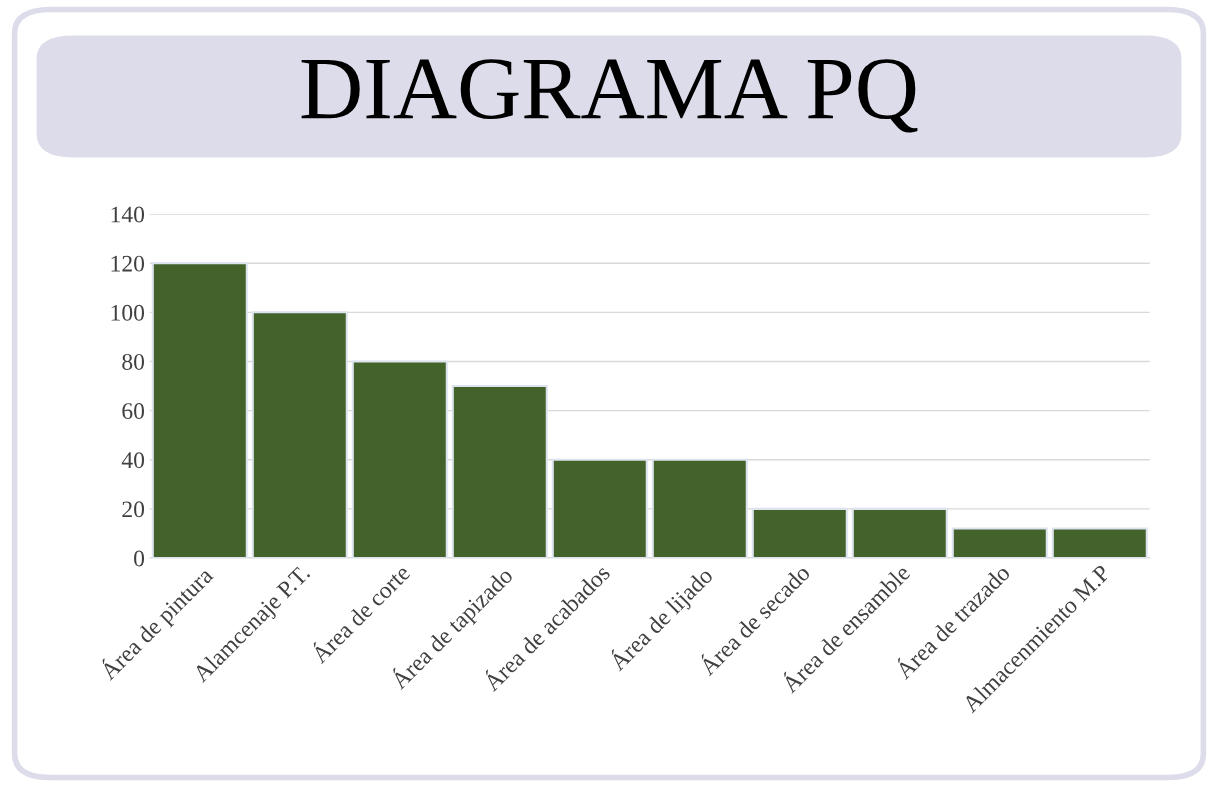 The width and height of the screenshot is (1218, 787). I want to click on chart-title: DIAGRAMA PQ, so click(609, 96).